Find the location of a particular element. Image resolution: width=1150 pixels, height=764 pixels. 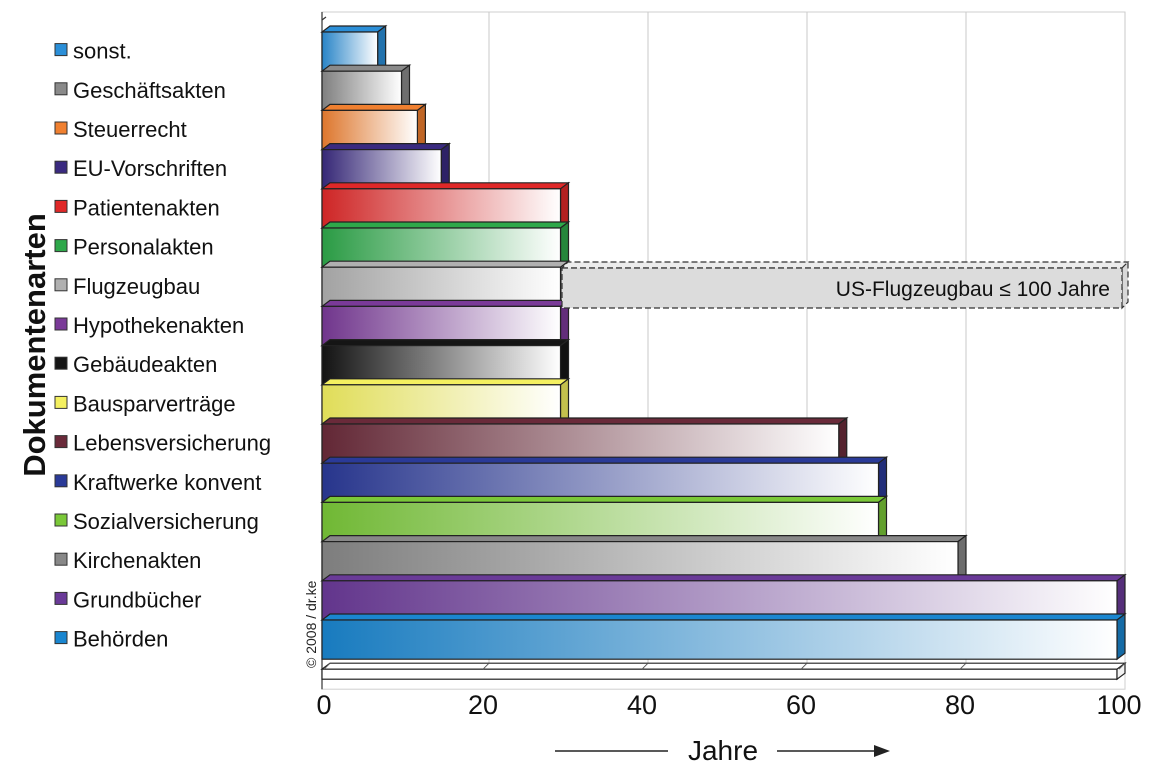

category-label: EU-Vorschriften is located at coordinates (150, 168).